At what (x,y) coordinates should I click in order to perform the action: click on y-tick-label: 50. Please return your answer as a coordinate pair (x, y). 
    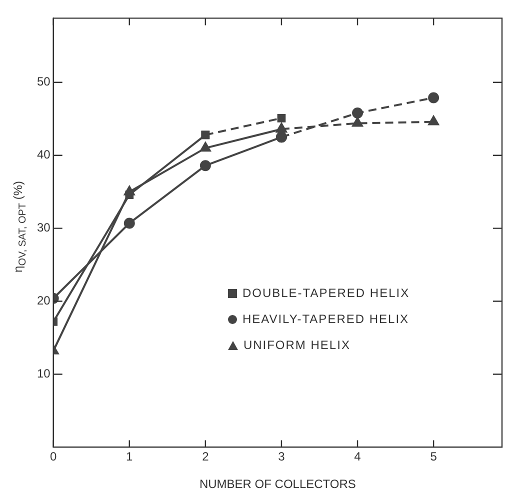
    Looking at the image, I should click on (43, 81).